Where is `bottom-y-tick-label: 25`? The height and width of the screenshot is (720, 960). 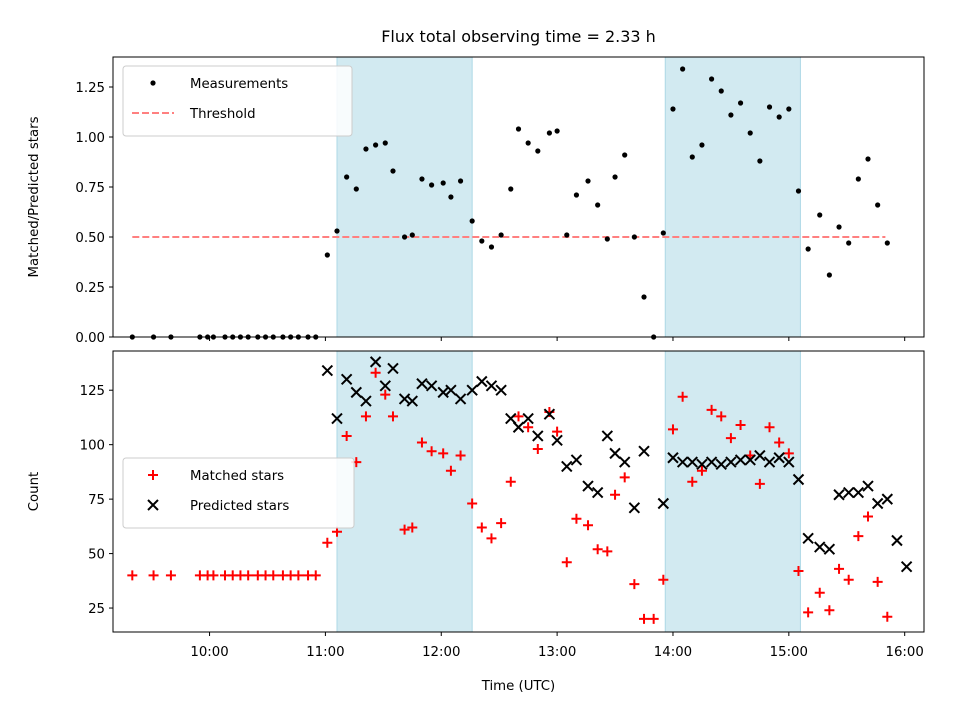 bottom-y-tick-label: 25 is located at coordinates (96, 609).